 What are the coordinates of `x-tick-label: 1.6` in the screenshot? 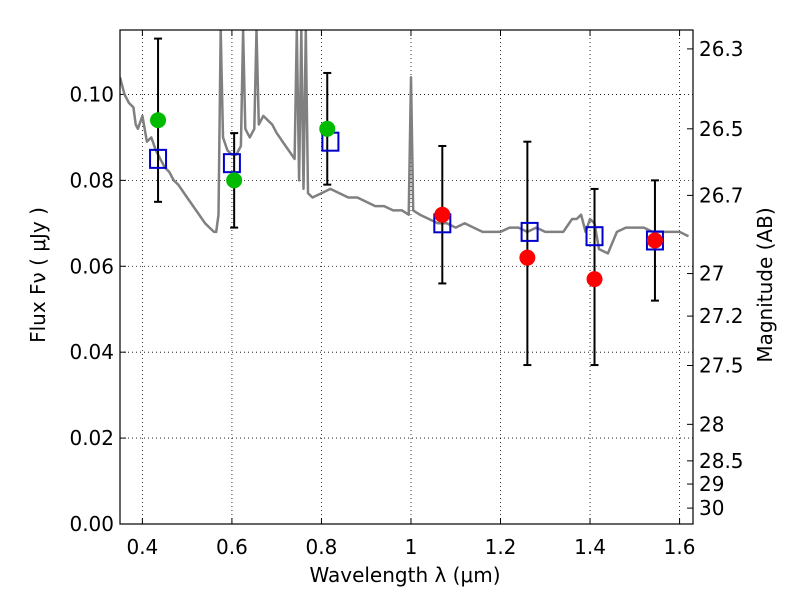 It's located at (680, 547).